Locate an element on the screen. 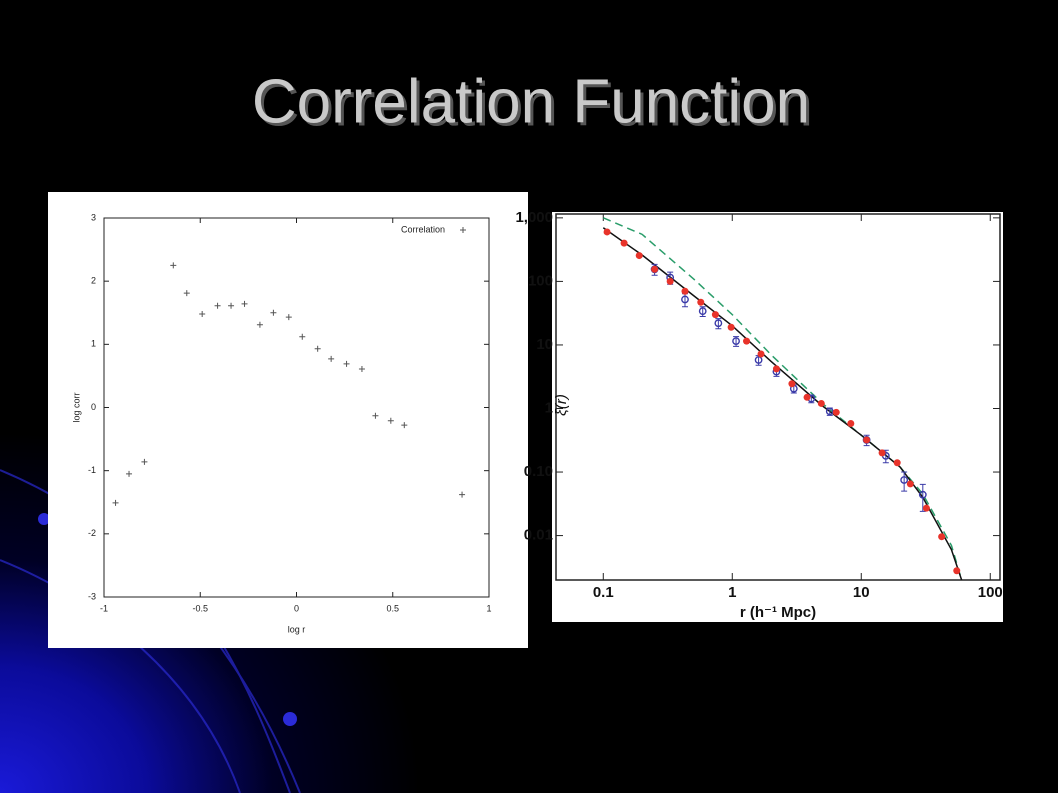  y-tick-label: 3 is located at coordinates (93, 217).